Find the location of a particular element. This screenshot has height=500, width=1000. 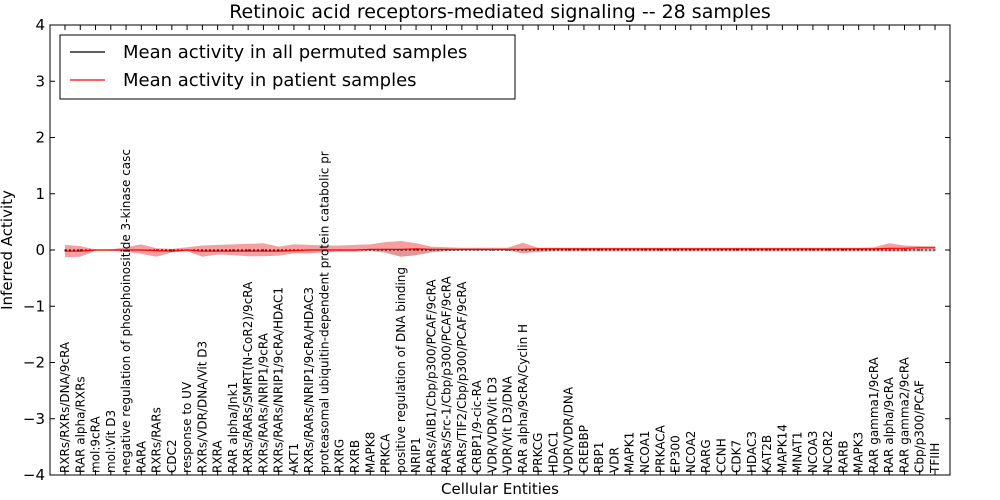

x-tick-label: RAR alpha/Jnk1 is located at coordinates (233, 427).